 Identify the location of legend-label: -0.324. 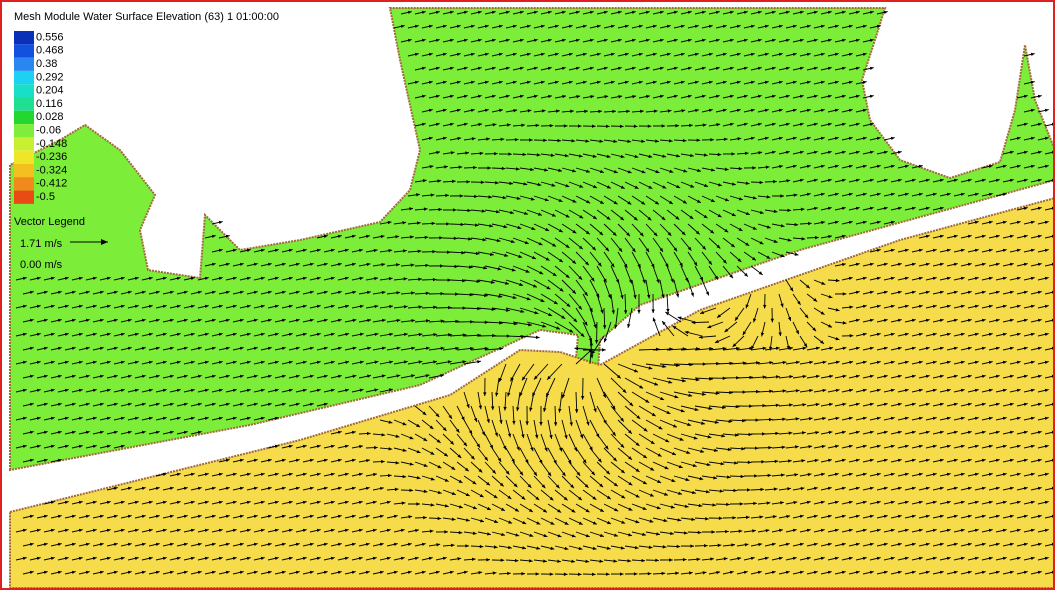
(51, 170).